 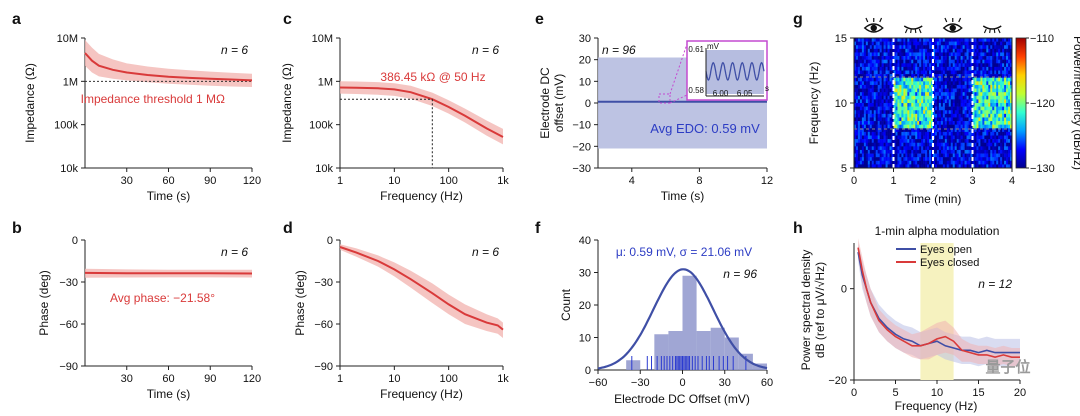 I want to click on mean-line, so click(x=168, y=273).